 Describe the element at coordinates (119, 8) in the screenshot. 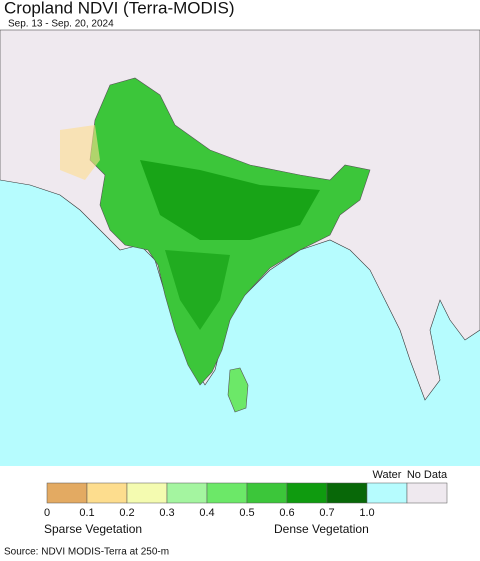

I see `title: Cropland NDVI (Terra-MODIS)` at that location.